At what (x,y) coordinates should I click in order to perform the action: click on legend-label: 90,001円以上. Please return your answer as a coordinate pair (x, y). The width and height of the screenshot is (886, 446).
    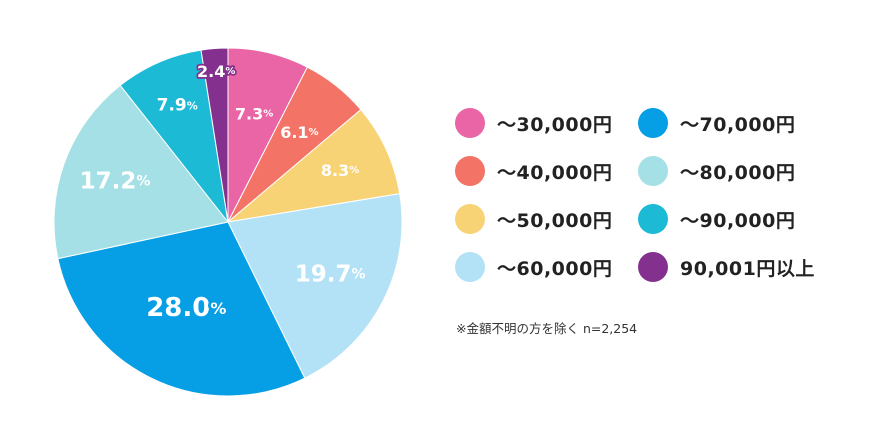
    Looking at the image, I should click on (747, 268).